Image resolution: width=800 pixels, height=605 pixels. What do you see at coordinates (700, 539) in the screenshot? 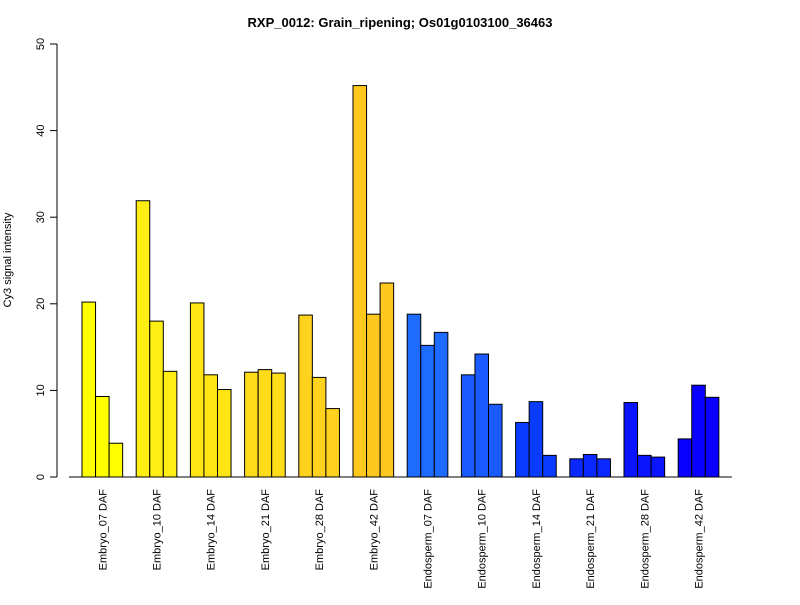
I see `category-label: Endosperm_42 DAF` at bounding box center [700, 539].